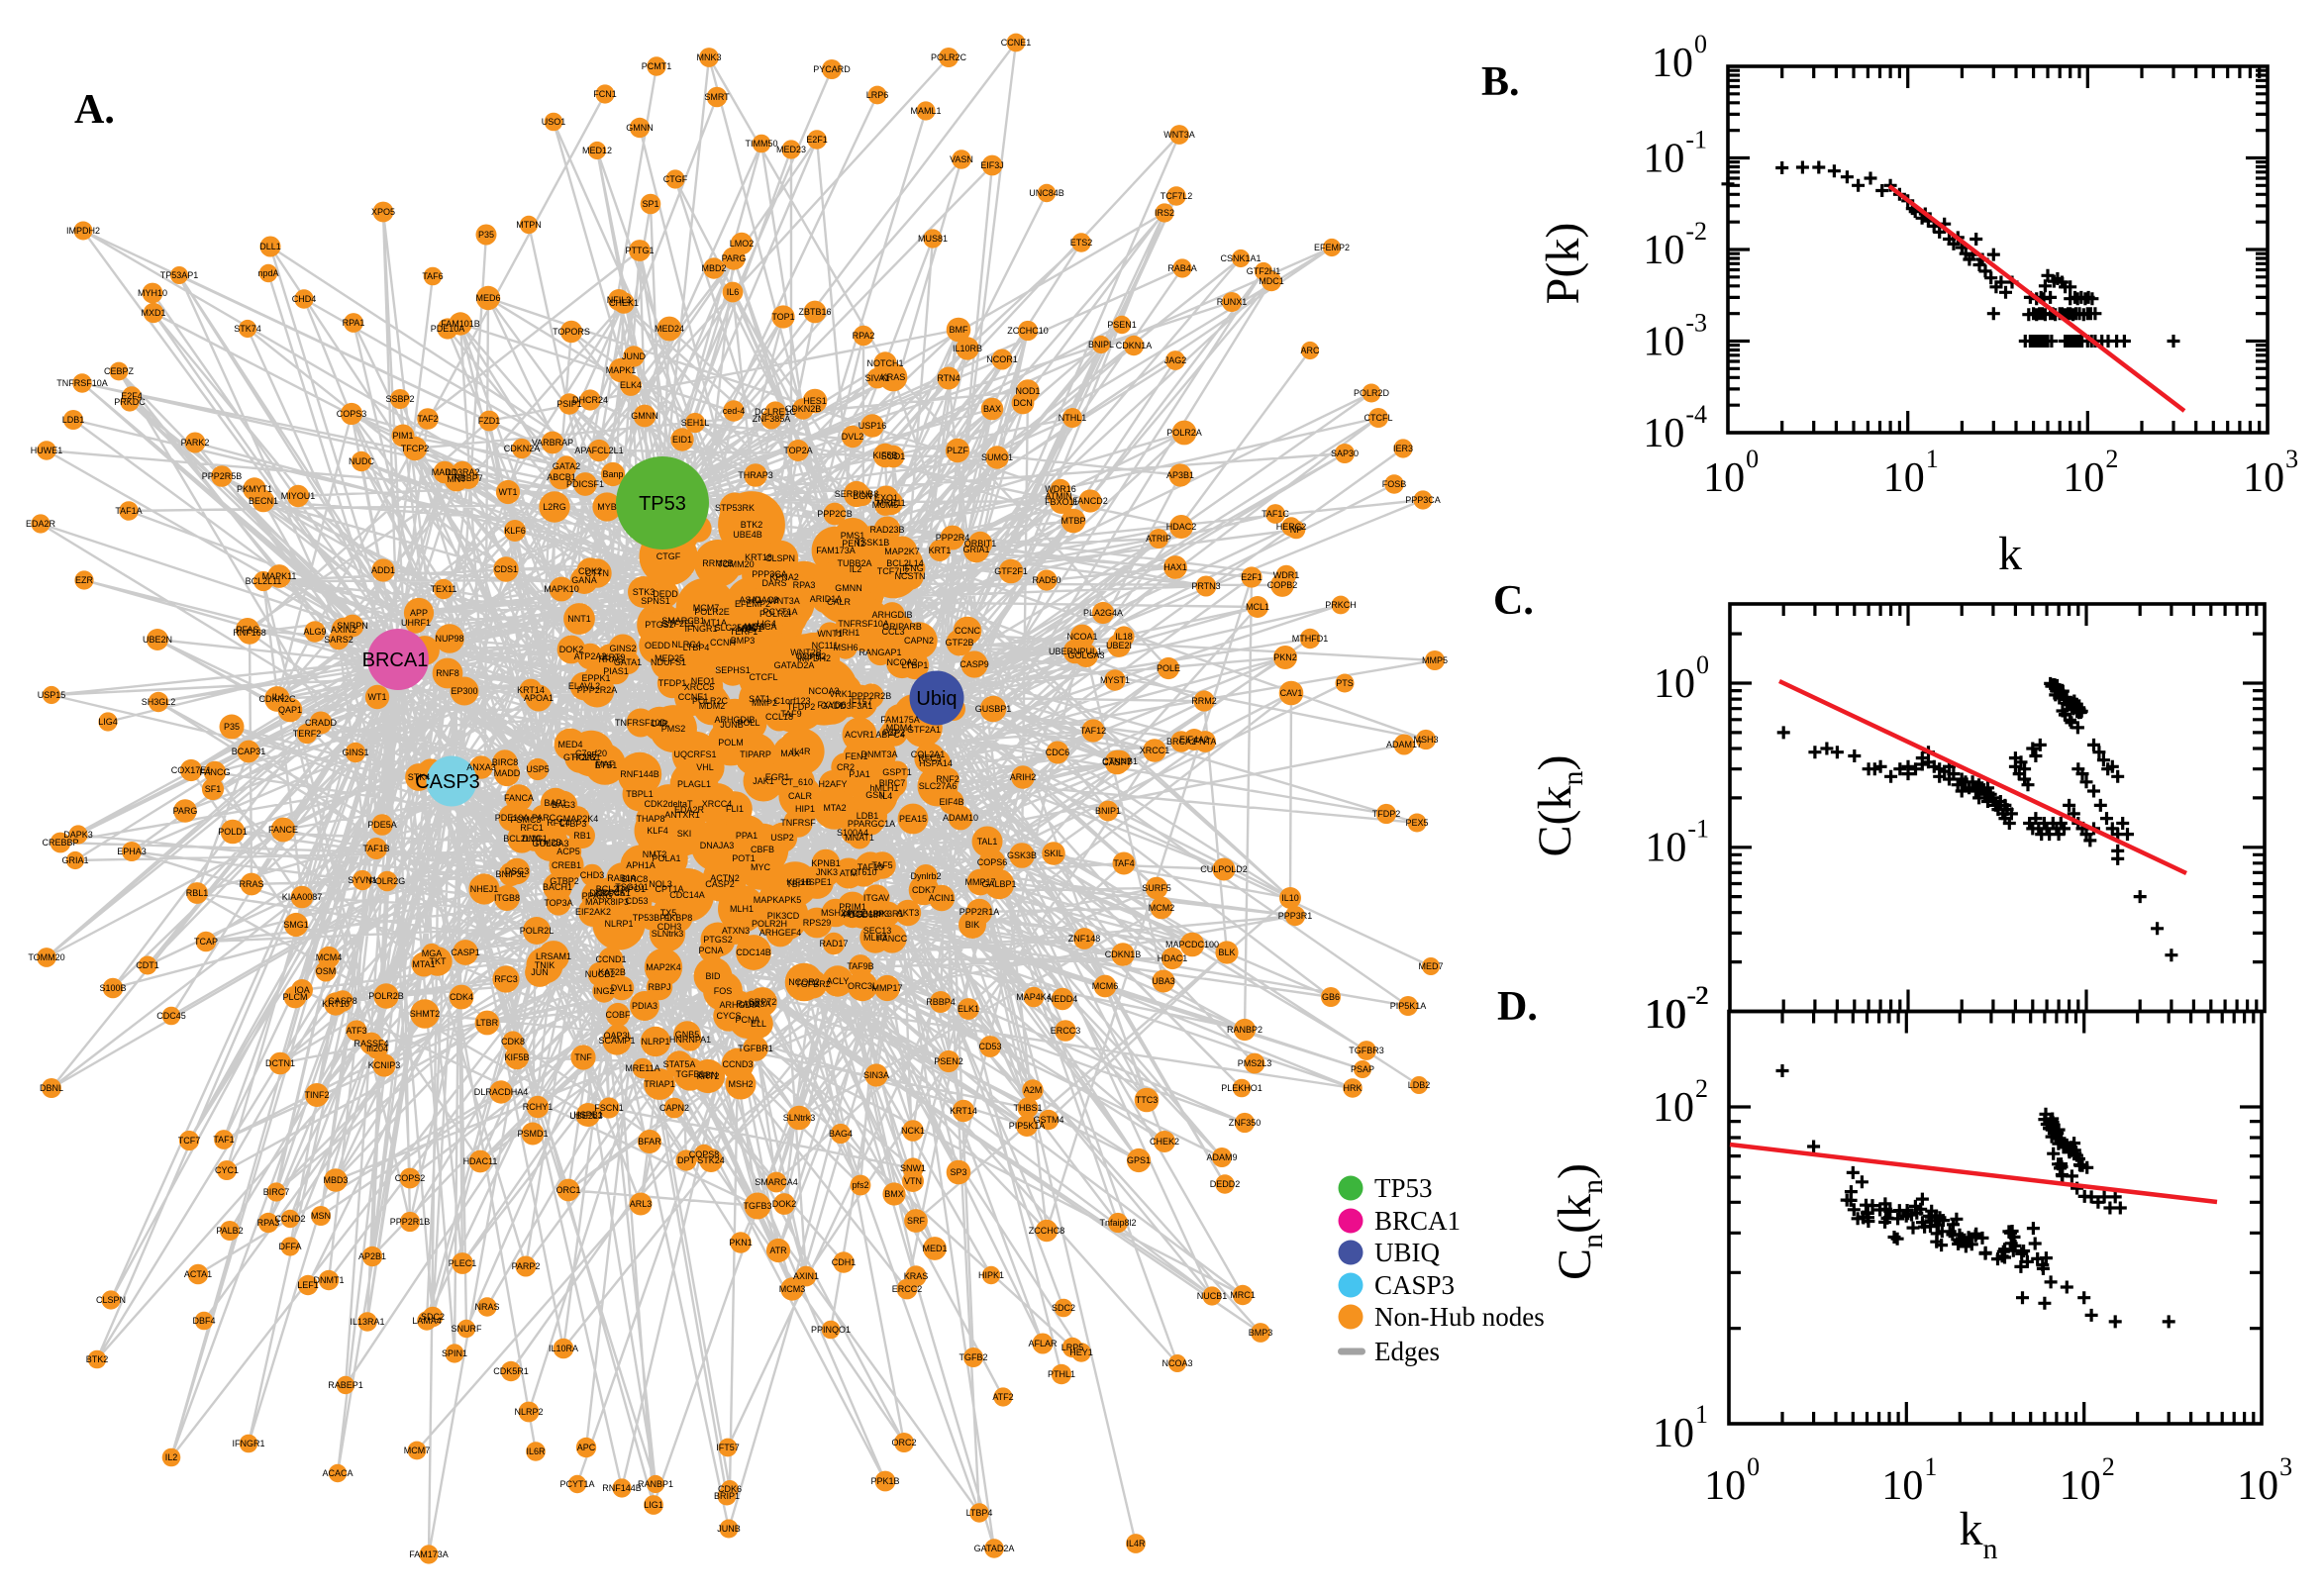  What do you see at coordinates (1182, 527) in the screenshot?
I see `svg-text: HDAC2` at bounding box center [1182, 527].